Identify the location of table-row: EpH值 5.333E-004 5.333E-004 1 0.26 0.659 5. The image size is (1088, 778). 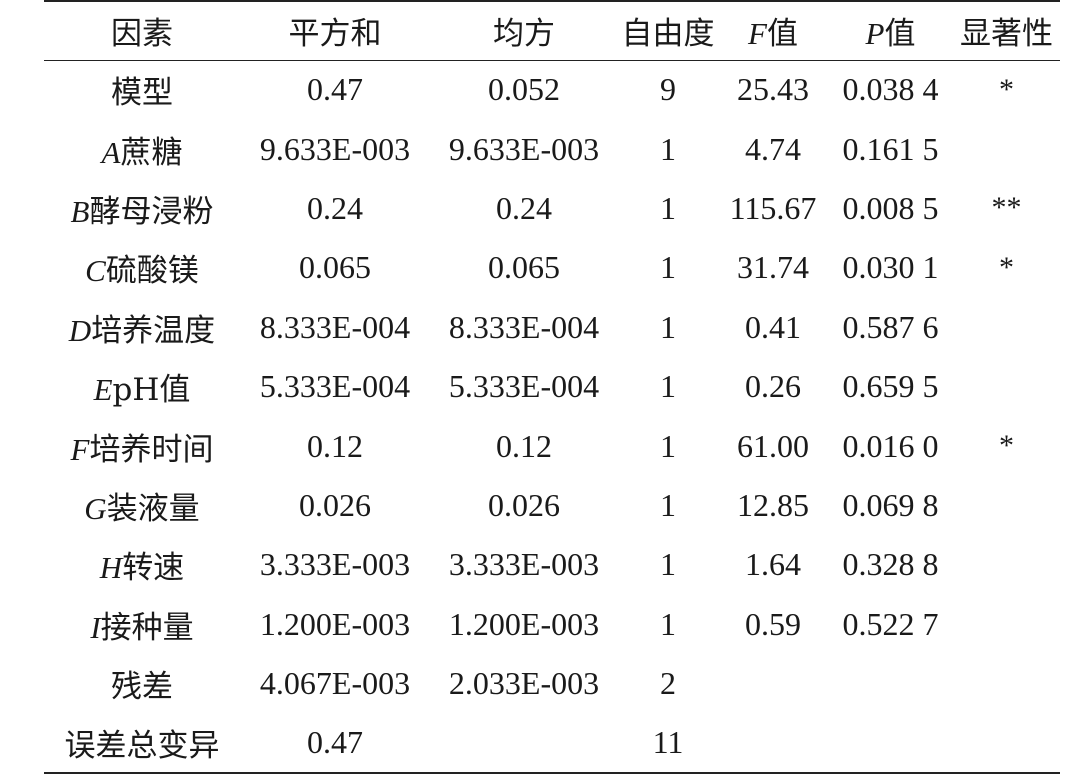
(552, 386).